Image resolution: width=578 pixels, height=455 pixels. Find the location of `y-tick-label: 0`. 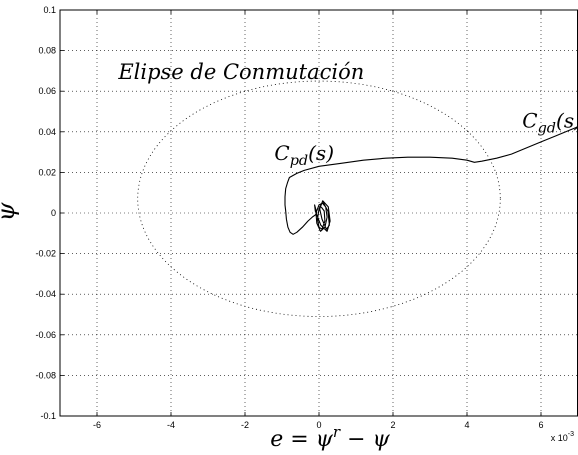

y-tick-label: 0 is located at coordinates (53, 213).